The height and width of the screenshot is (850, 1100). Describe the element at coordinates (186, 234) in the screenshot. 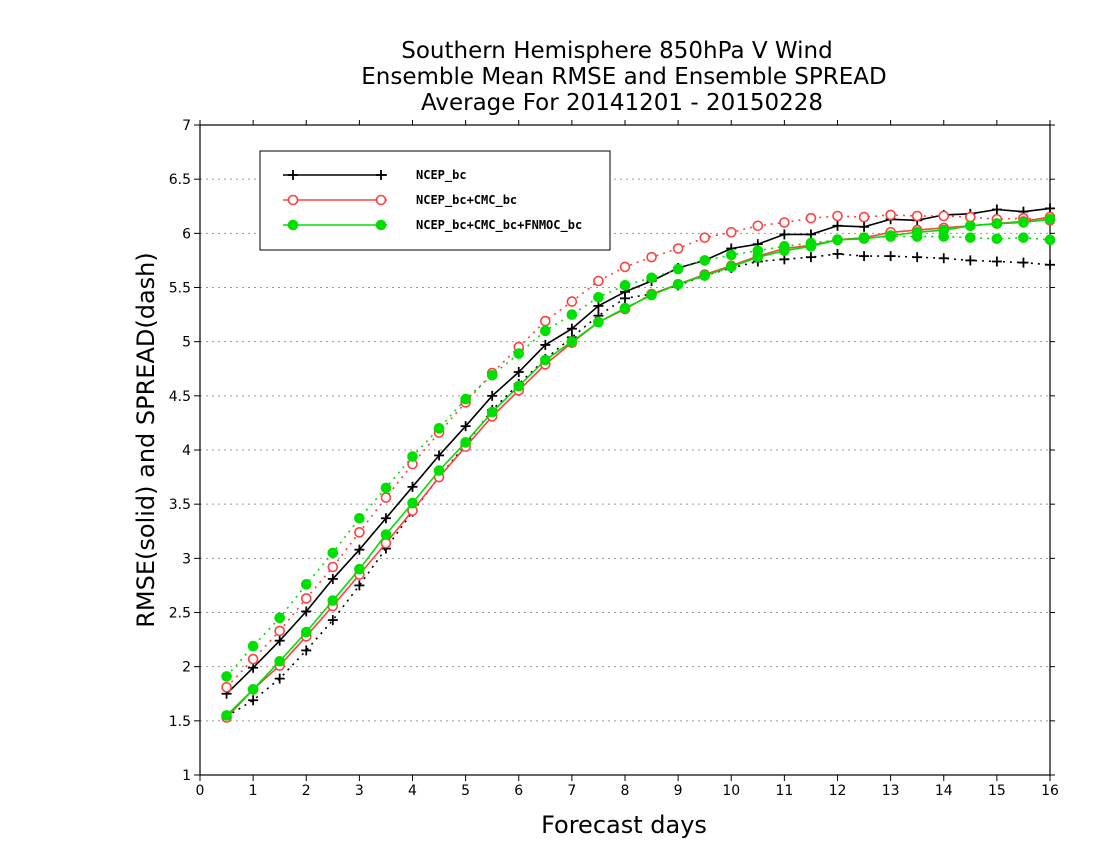

I see `y-tick-label: 6` at that location.